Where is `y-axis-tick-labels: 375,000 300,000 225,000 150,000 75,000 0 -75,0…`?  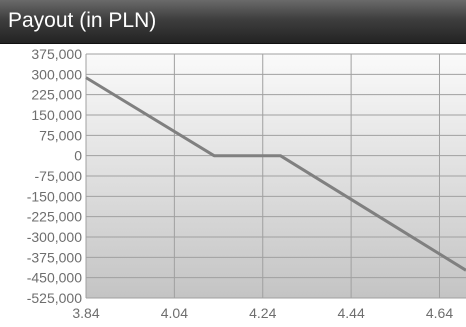 y-axis-tick-labels: 375,000 300,000 225,000 150,000 75,000 0 -75,0… is located at coordinates (54, 176).